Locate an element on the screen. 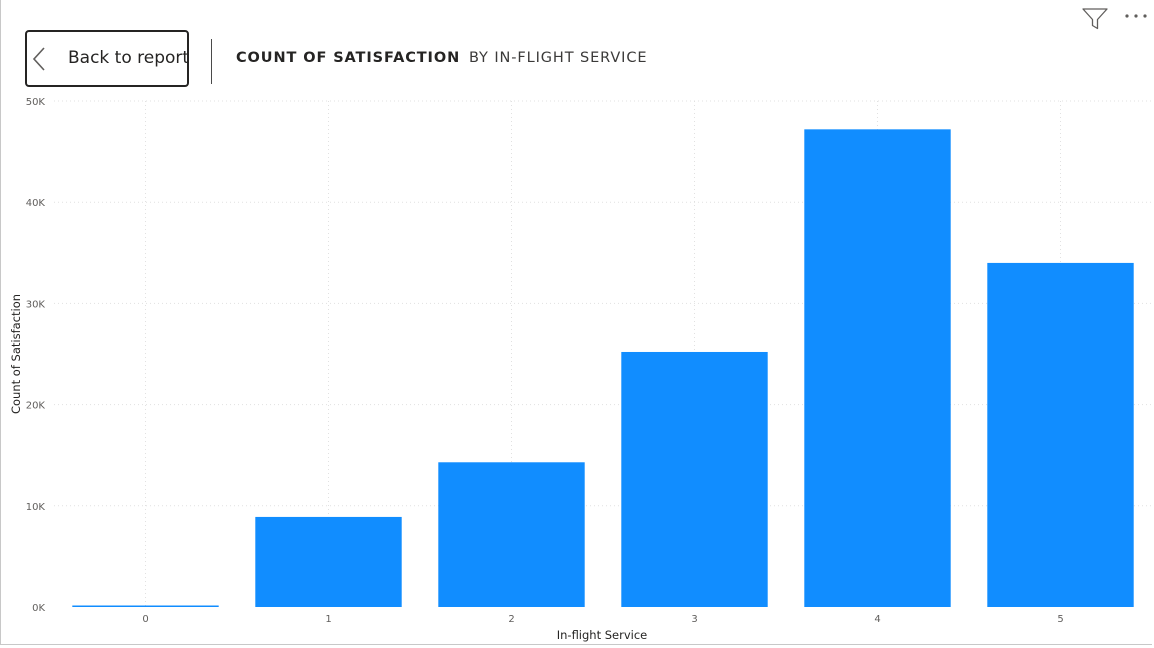  more-options-icon is located at coordinates (1137, 16).